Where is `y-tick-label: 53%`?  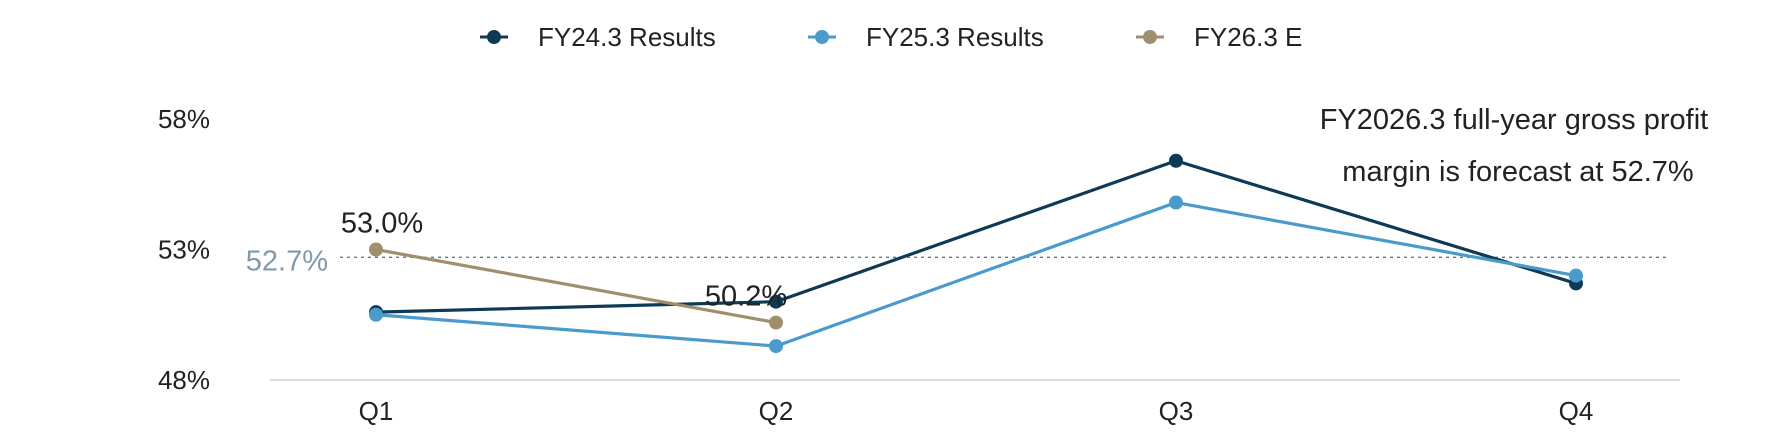
y-tick-label: 53% is located at coordinates (184, 250).